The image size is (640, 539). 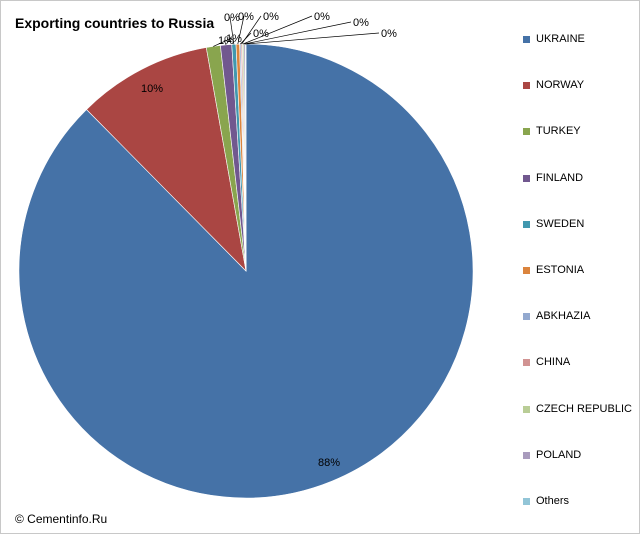 I want to click on leader-line-finland, so click(x=225, y=42).